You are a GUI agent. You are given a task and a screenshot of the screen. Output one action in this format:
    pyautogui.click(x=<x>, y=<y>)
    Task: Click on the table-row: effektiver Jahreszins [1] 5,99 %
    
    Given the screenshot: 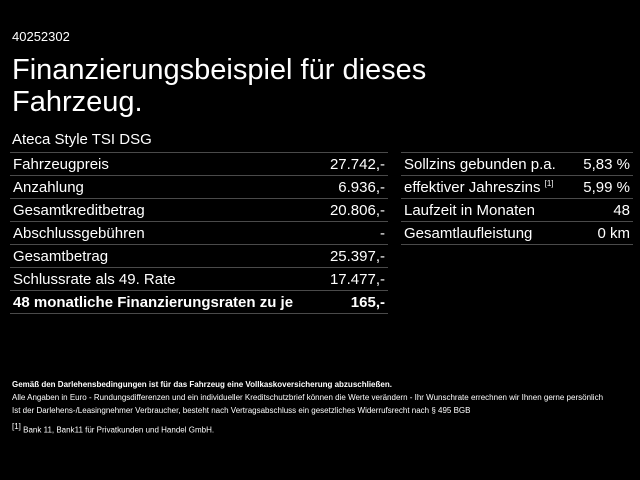 What is the action you would take?
    pyautogui.click(x=517, y=187)
    